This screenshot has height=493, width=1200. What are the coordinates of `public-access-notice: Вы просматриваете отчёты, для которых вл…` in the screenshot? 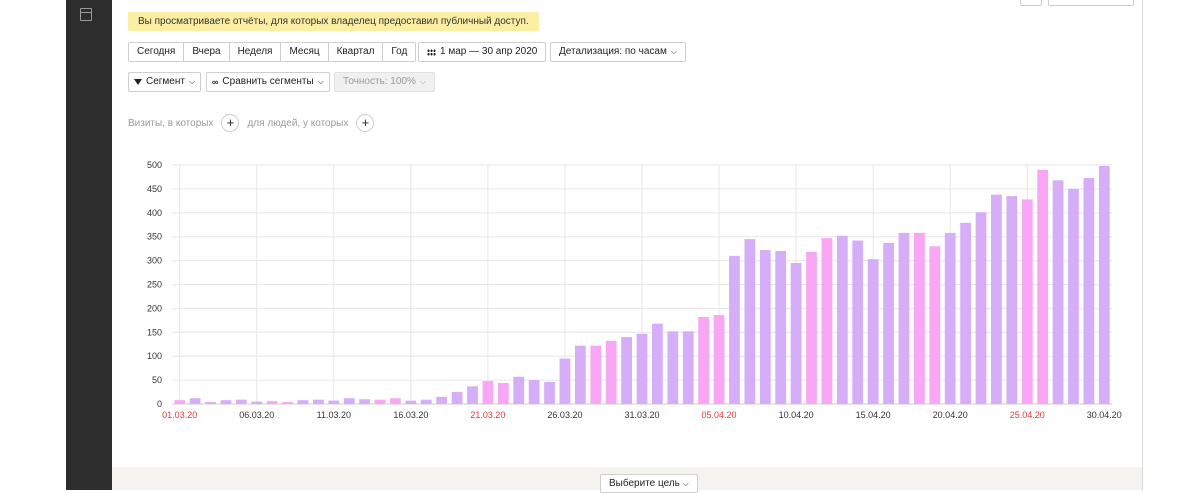 It's located at (333, 21).